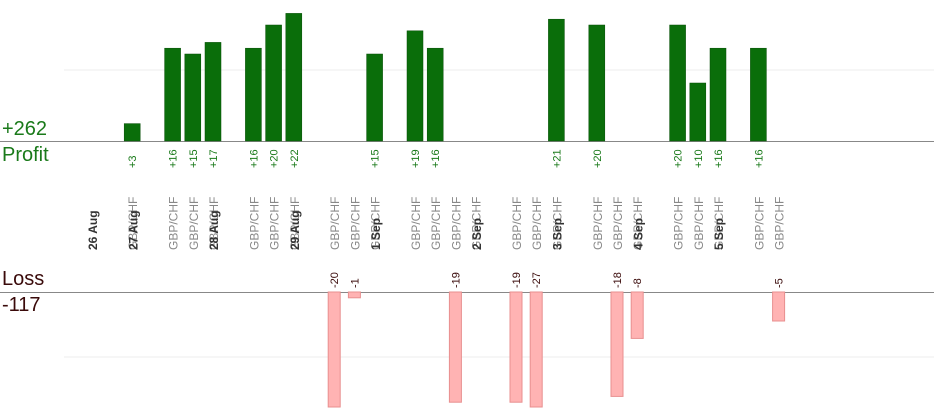  I want to click on profit-value-label: +19, so click(416, 158).